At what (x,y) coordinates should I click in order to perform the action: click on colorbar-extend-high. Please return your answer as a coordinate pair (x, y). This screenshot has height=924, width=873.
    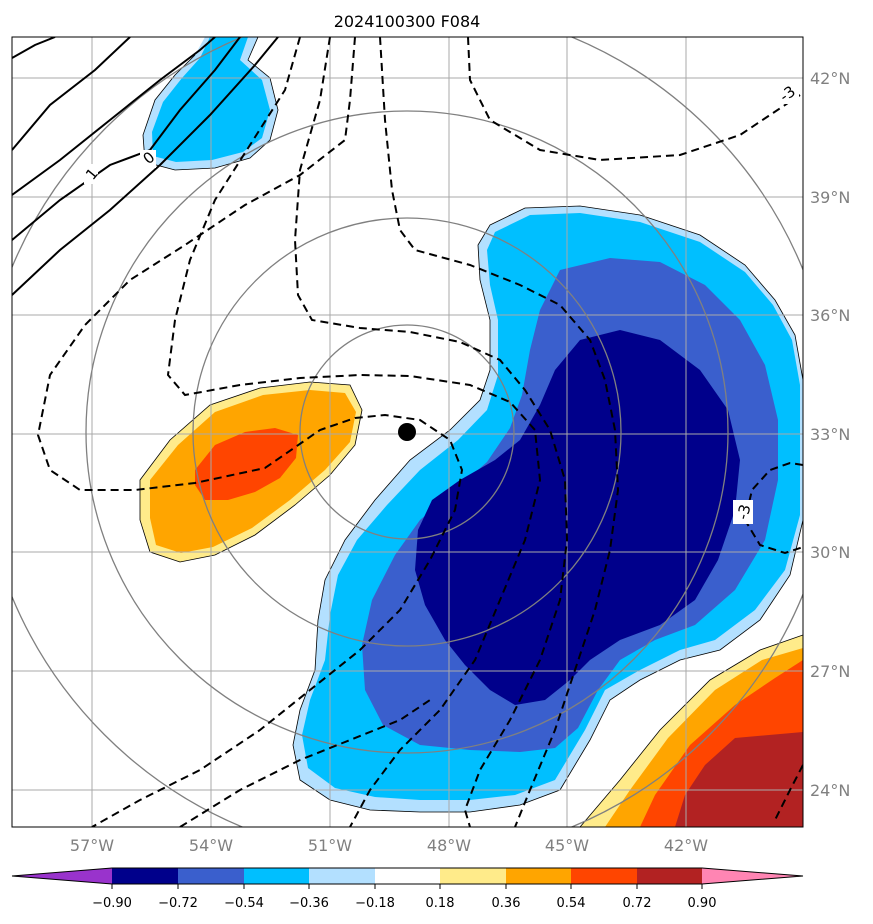
    Looking at the image, I should click on (752, 876).